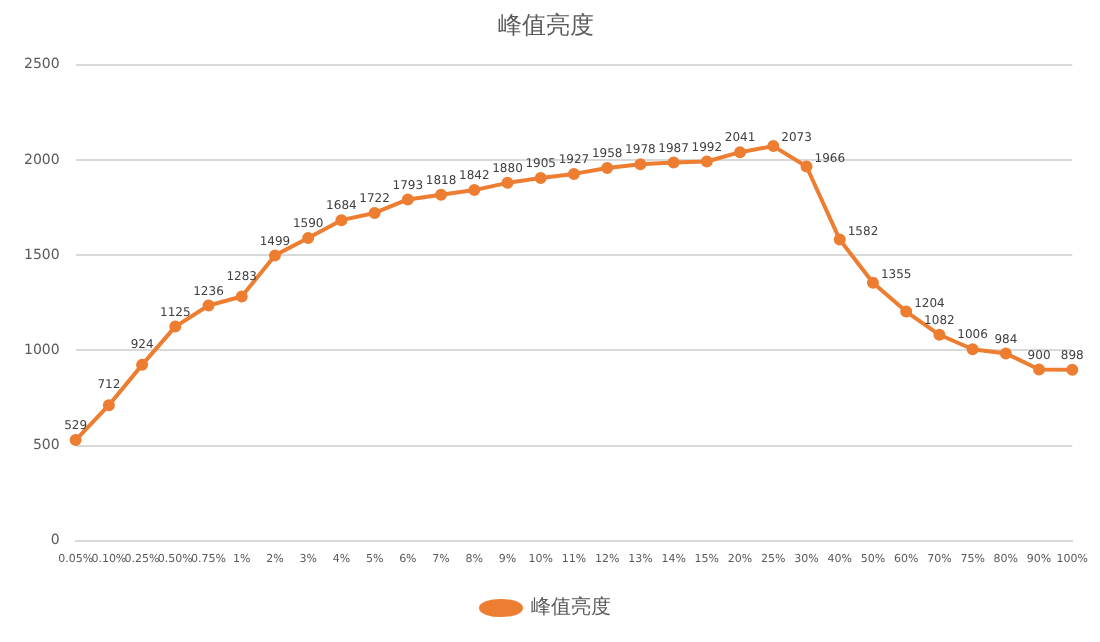 The width and height of the screenshot is (1100, 642). Describe the element at coordinates (546, 24) in the screenshot. I see `chart-title: 峰值亮度` at that location.